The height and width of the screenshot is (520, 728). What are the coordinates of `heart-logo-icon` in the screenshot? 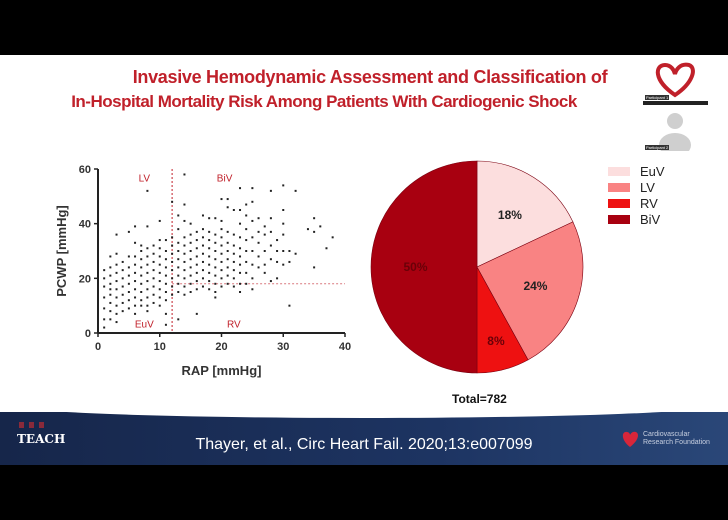 It's located at (675, 80).